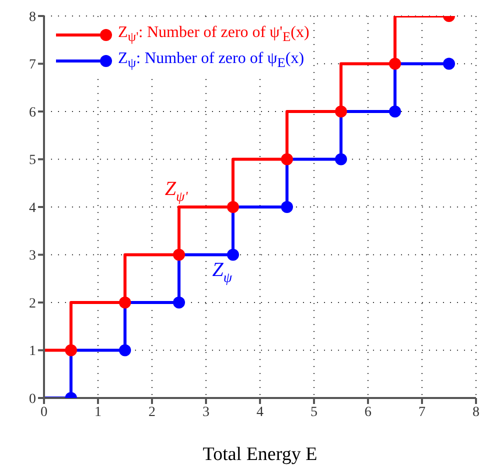 The image size is (497, 474). What do you see at coordinates (214, 34) in the screenshot?
I see `legend-label: Z$_{ψ'}$: Number of zero of ψ'$_{E}$(x)` at bounding box center [214, 34].